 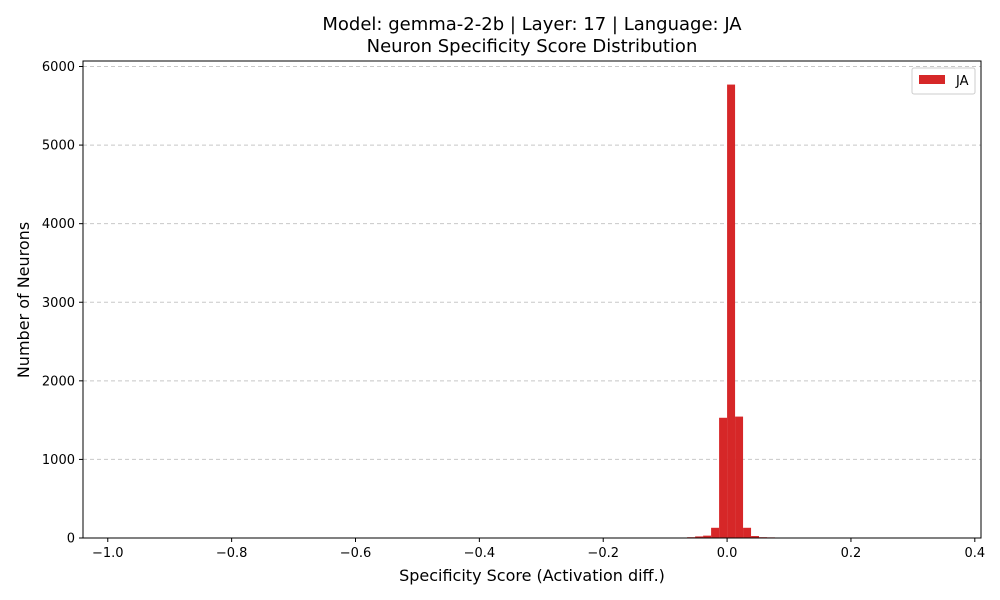 I want to click on x-tick-label: 0.4, so click(x=974, y=553).